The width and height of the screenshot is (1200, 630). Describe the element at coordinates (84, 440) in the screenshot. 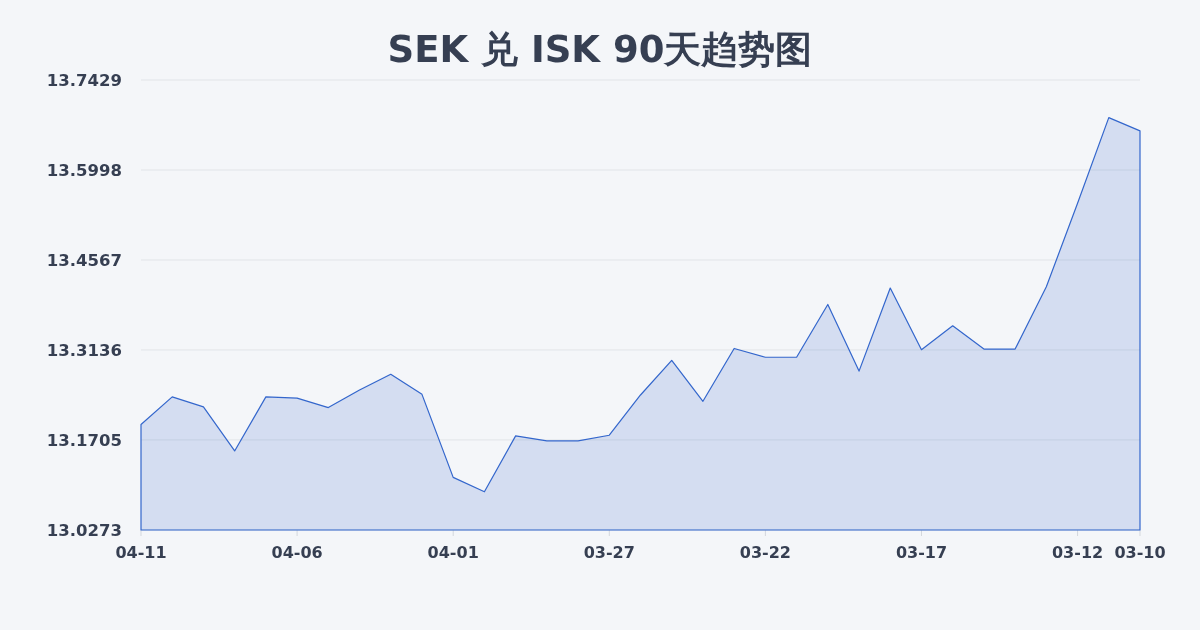

I see `y-tick-label: 13.1705` at that location.